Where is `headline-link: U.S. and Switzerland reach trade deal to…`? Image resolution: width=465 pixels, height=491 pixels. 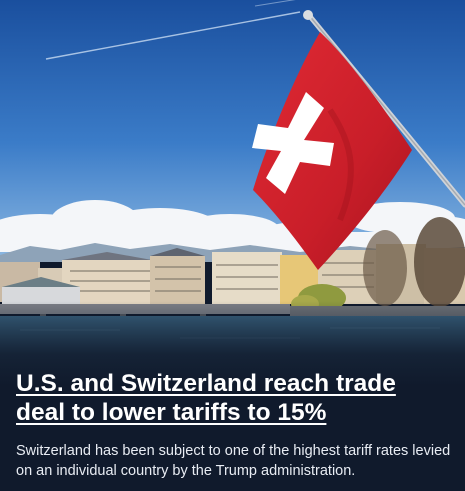 headline-link: U.S. and Switzerland reach trade deal to… is located at coordinates (206, 398).